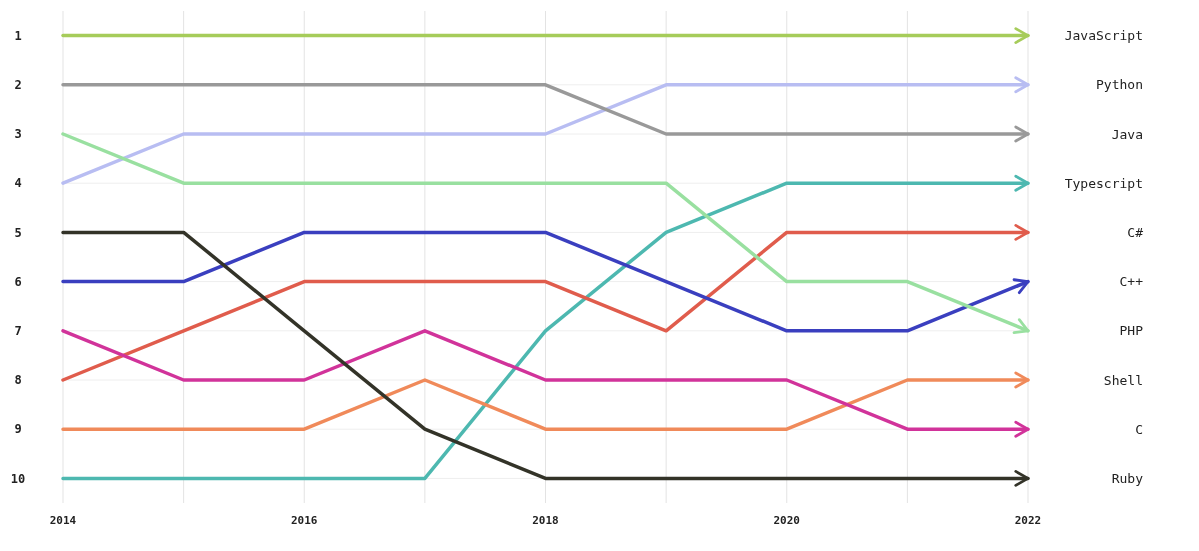 This screenshot has width=1199, height=551. What do you see at coordinates (1127, 134) in the screenshot?
I see `text: Java` at bounding box center [1127, 134].